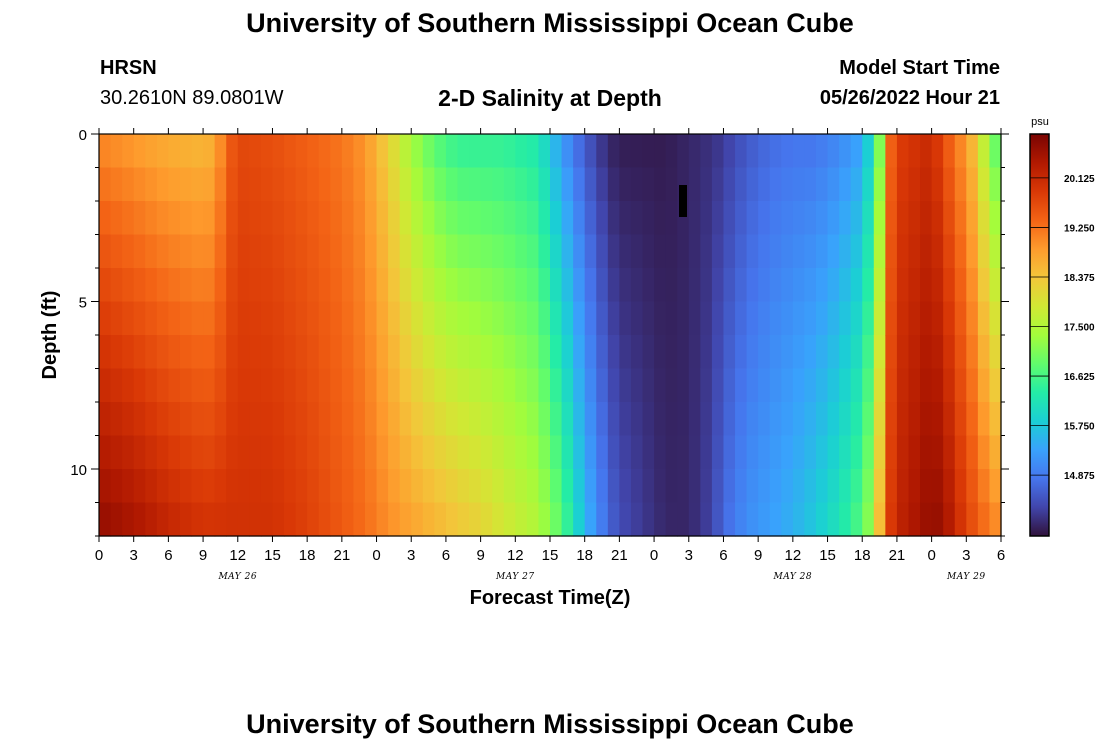 The height and width of the screenshot is (750, 1100). Describe the element at coordinates (1040, 122) in the screenshot. I see `colorbar-unit: psu` at that location.